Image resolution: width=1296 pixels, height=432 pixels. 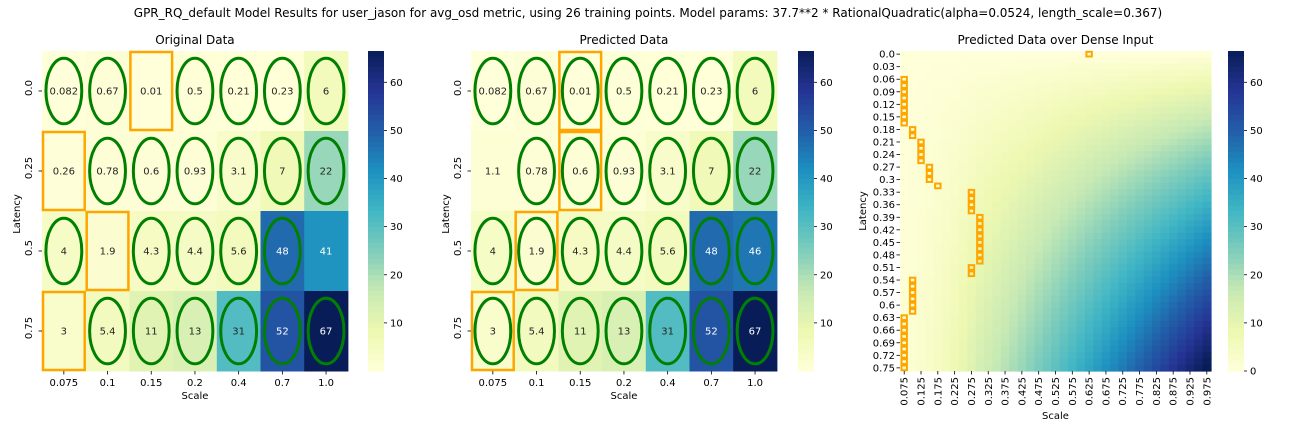 I want to click on predicted-cell-label: 0.67, so click(x=536, y=92).